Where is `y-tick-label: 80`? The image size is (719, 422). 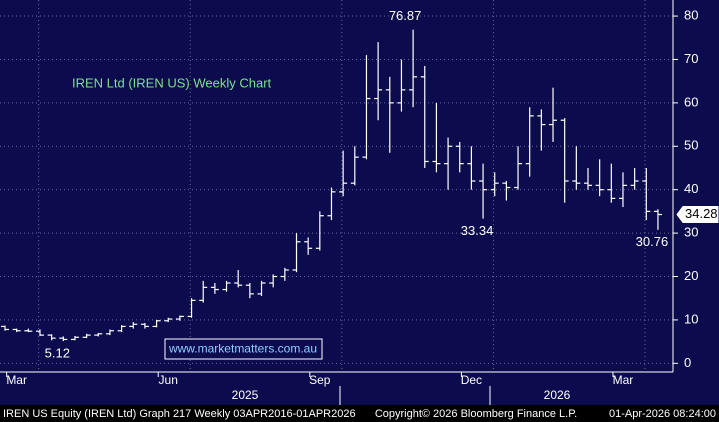
y-tick-label: 80 is located at coordinates (691, 14).